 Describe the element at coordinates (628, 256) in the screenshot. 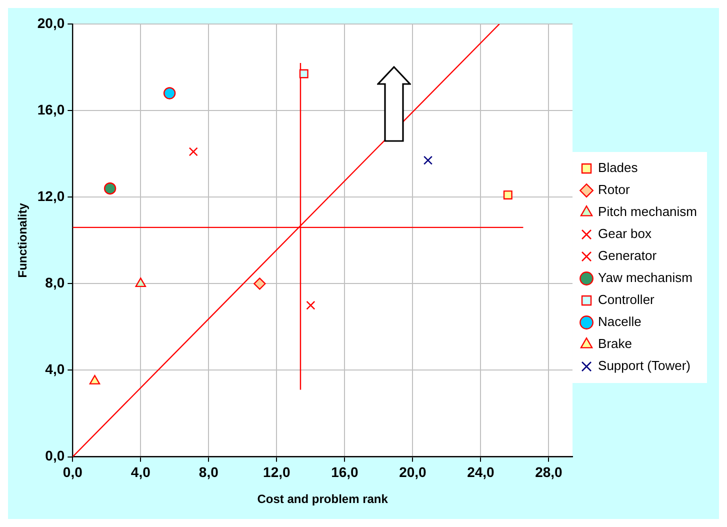

I see `legend-label: Generator` at that location.